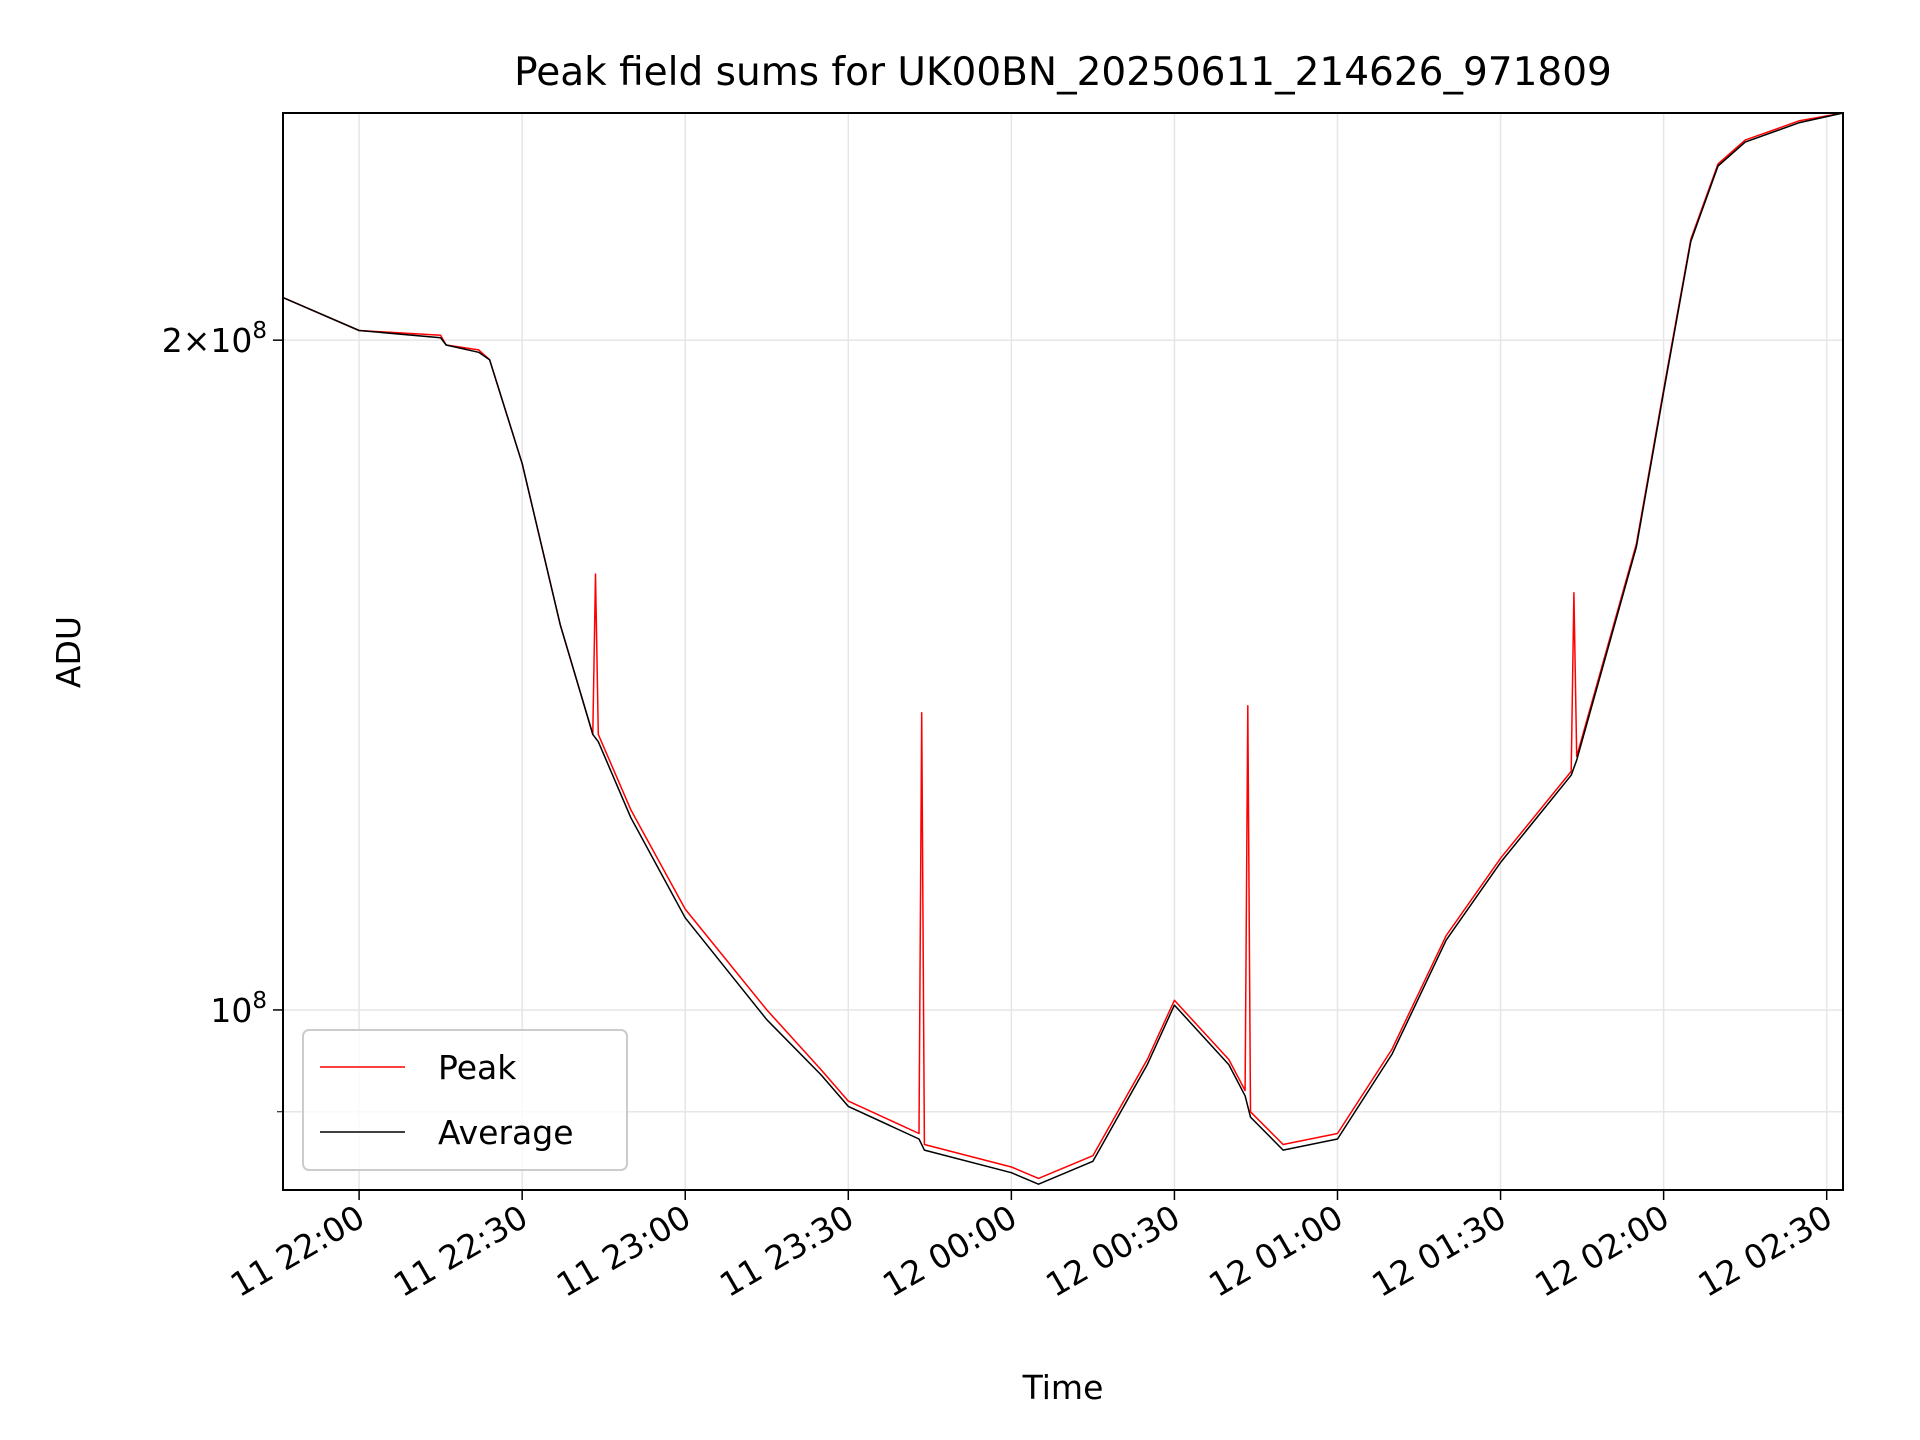 The width and height of the screenshot is (1920, 1440). I want to click on legend-box, so click(465, 1100).